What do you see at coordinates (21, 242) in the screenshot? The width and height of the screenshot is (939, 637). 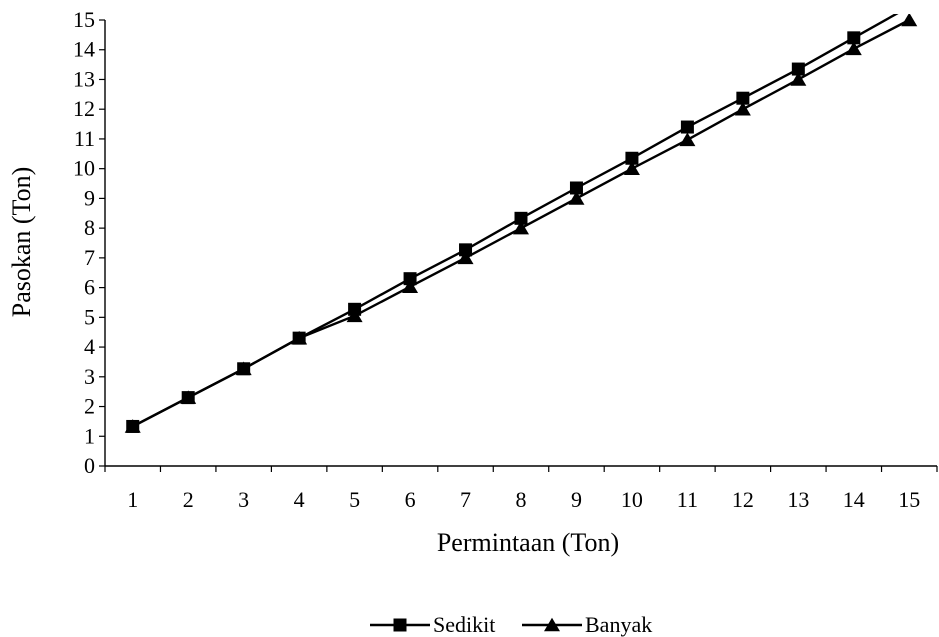 I see `y-axis-title: Pasokan (Ton)` at bounding box center [21, 242].